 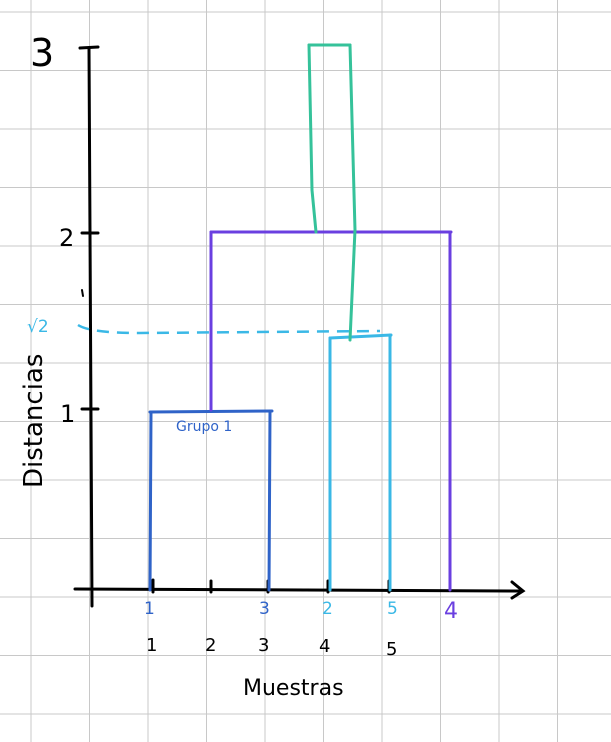 I want to click on x-axis-arrow-icon, so click(x=518, y=590).